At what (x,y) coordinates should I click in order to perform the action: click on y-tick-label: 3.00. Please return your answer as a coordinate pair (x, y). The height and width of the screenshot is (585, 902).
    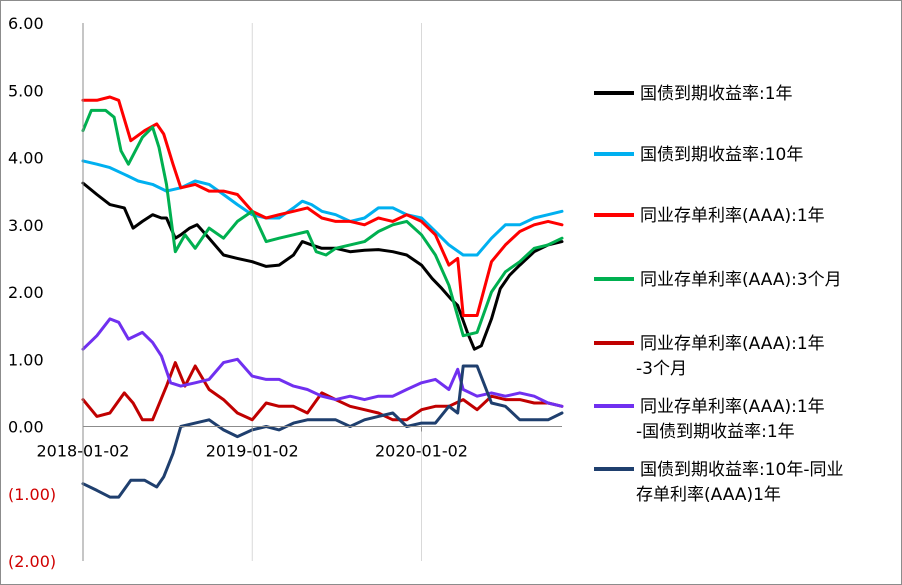
    Looking at the image, I should click on (26, 225).